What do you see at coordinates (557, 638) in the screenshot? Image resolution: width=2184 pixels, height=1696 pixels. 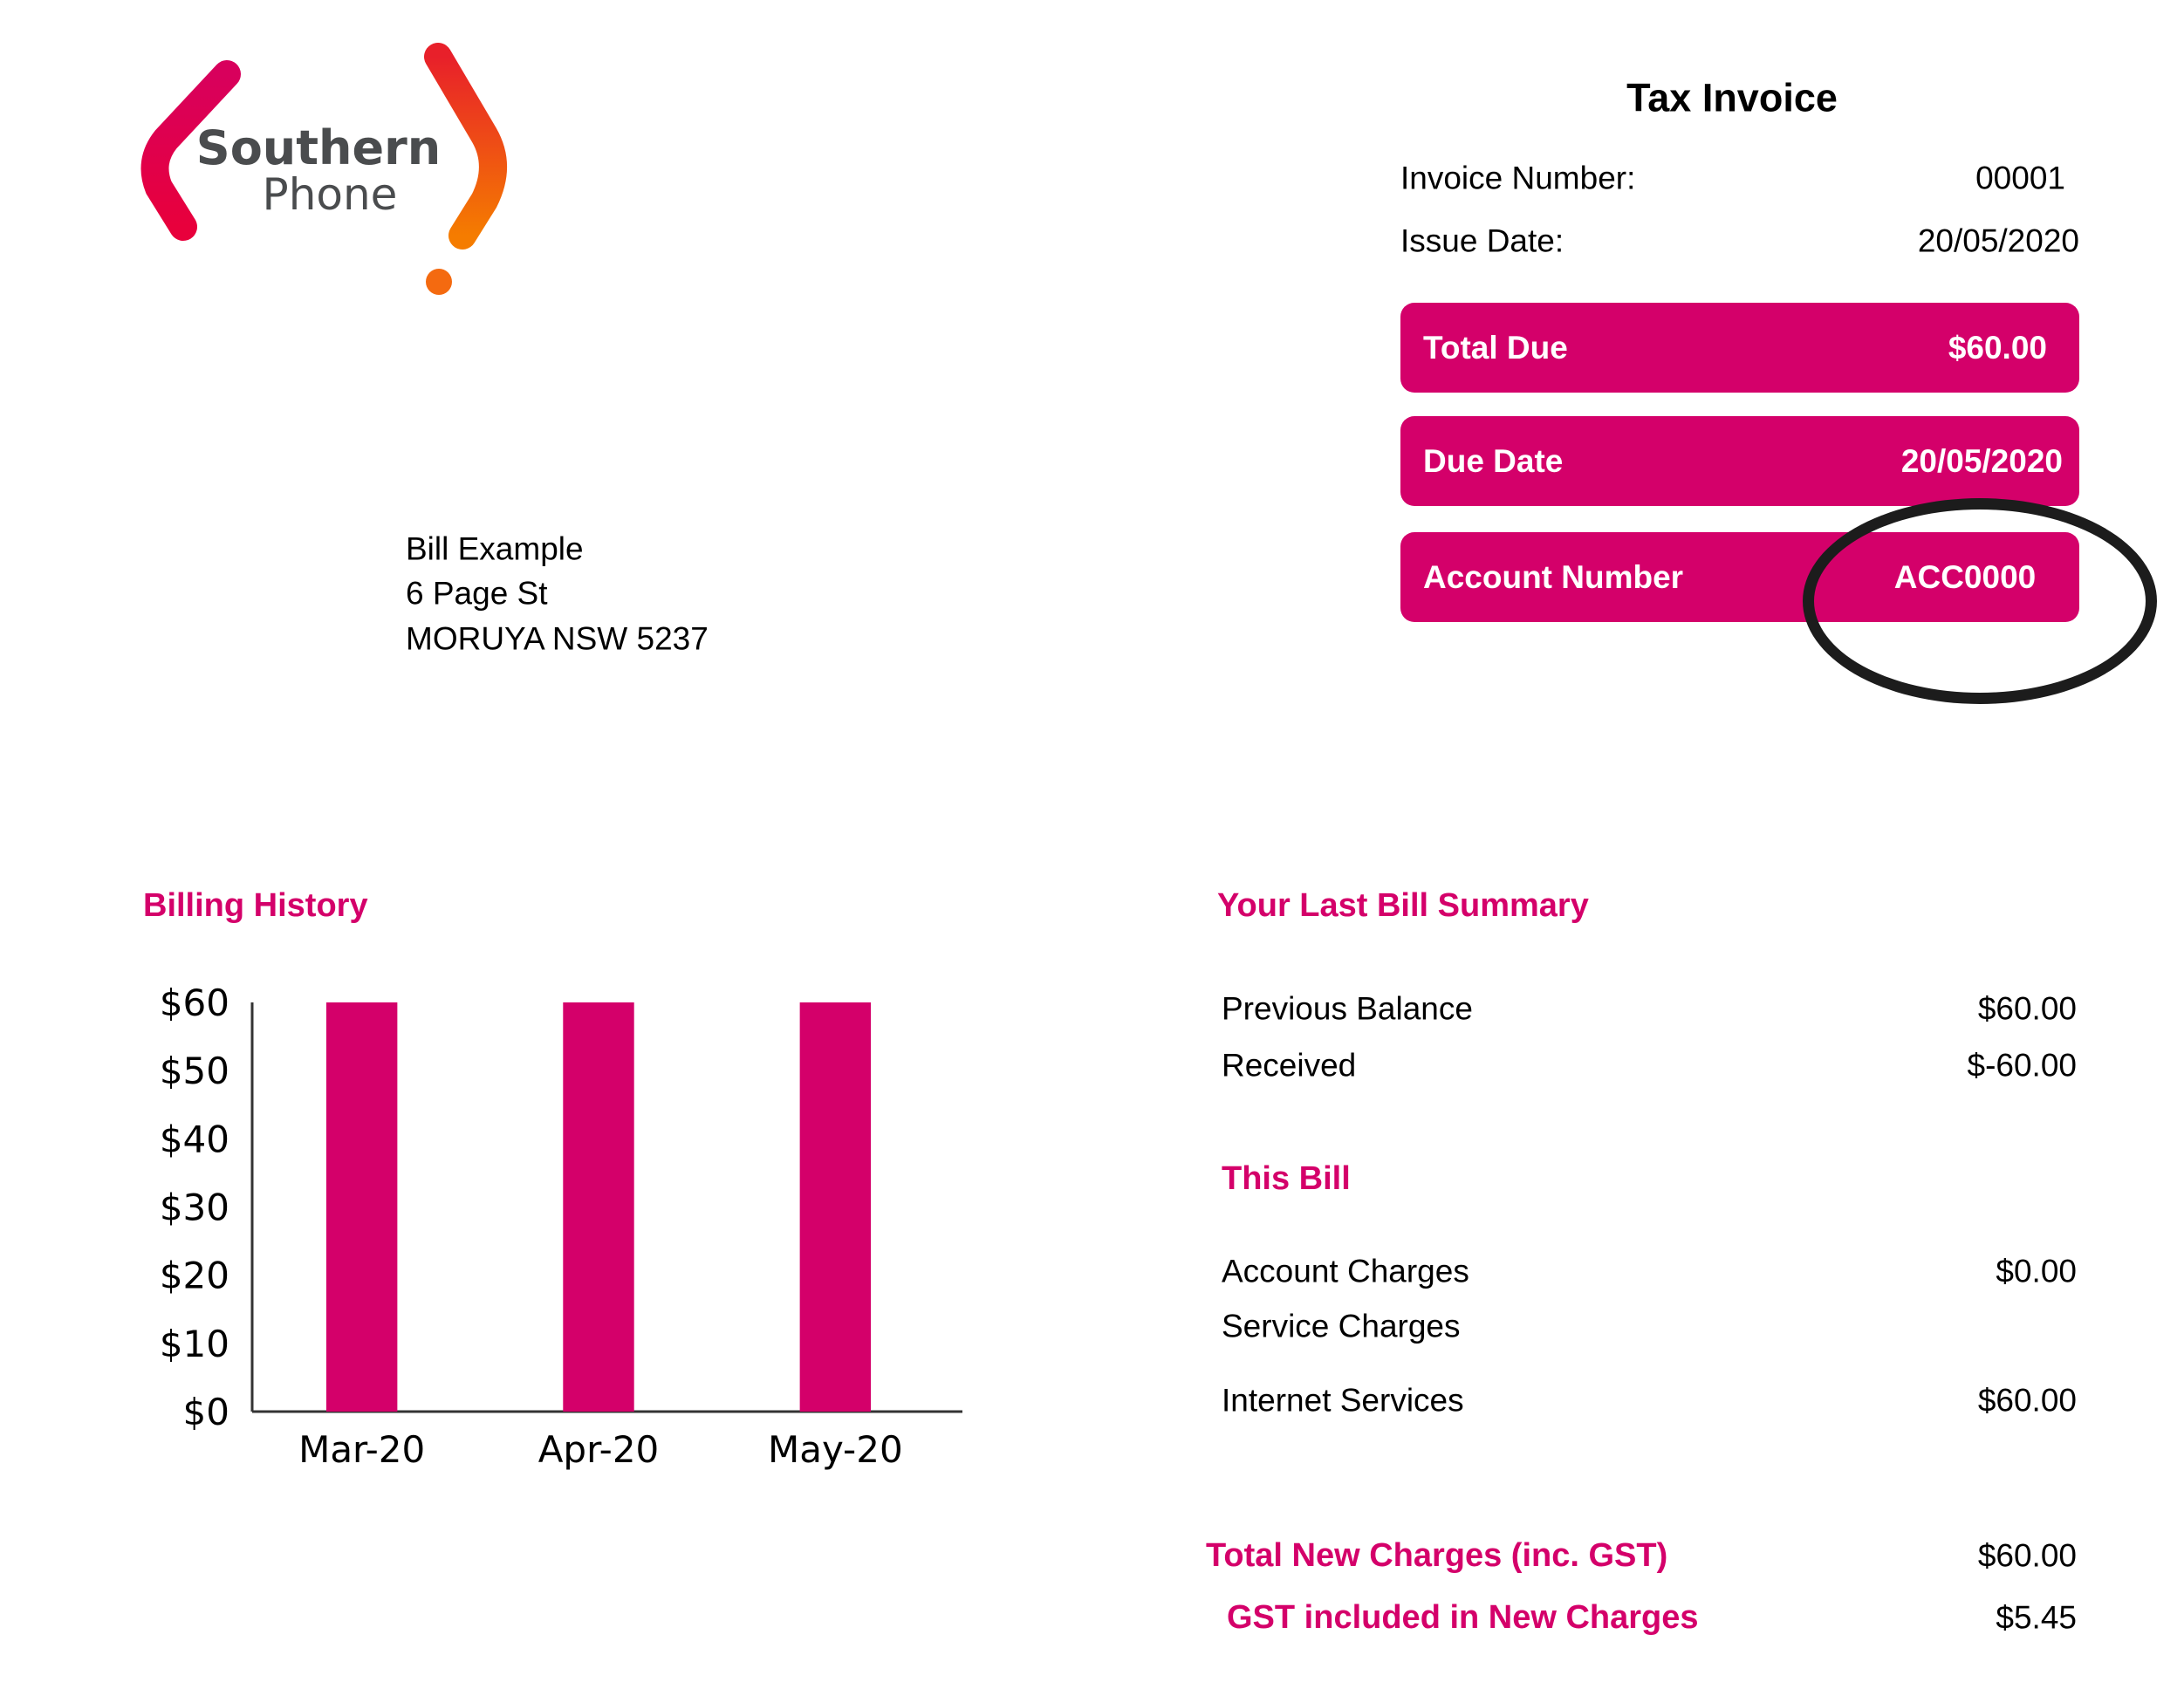 I see `address-city: MORUYA NSW 5237` at bounding box center [557, 638].